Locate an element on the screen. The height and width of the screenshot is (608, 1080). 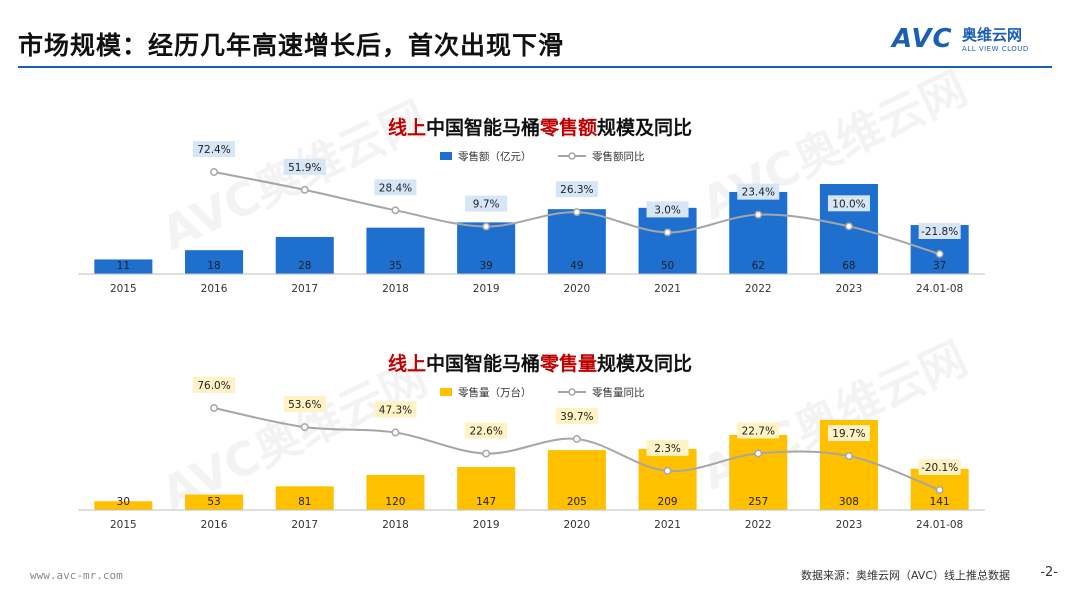
chart-legend: 零售额（亿元） 零售额同比 is located at coordinates (542, 156).